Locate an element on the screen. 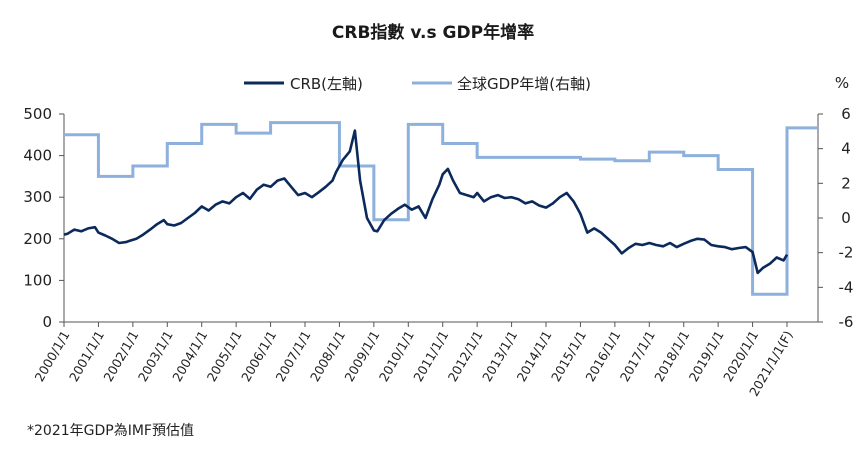  right-tick-label: -4 is located at coordinates (846, 287).